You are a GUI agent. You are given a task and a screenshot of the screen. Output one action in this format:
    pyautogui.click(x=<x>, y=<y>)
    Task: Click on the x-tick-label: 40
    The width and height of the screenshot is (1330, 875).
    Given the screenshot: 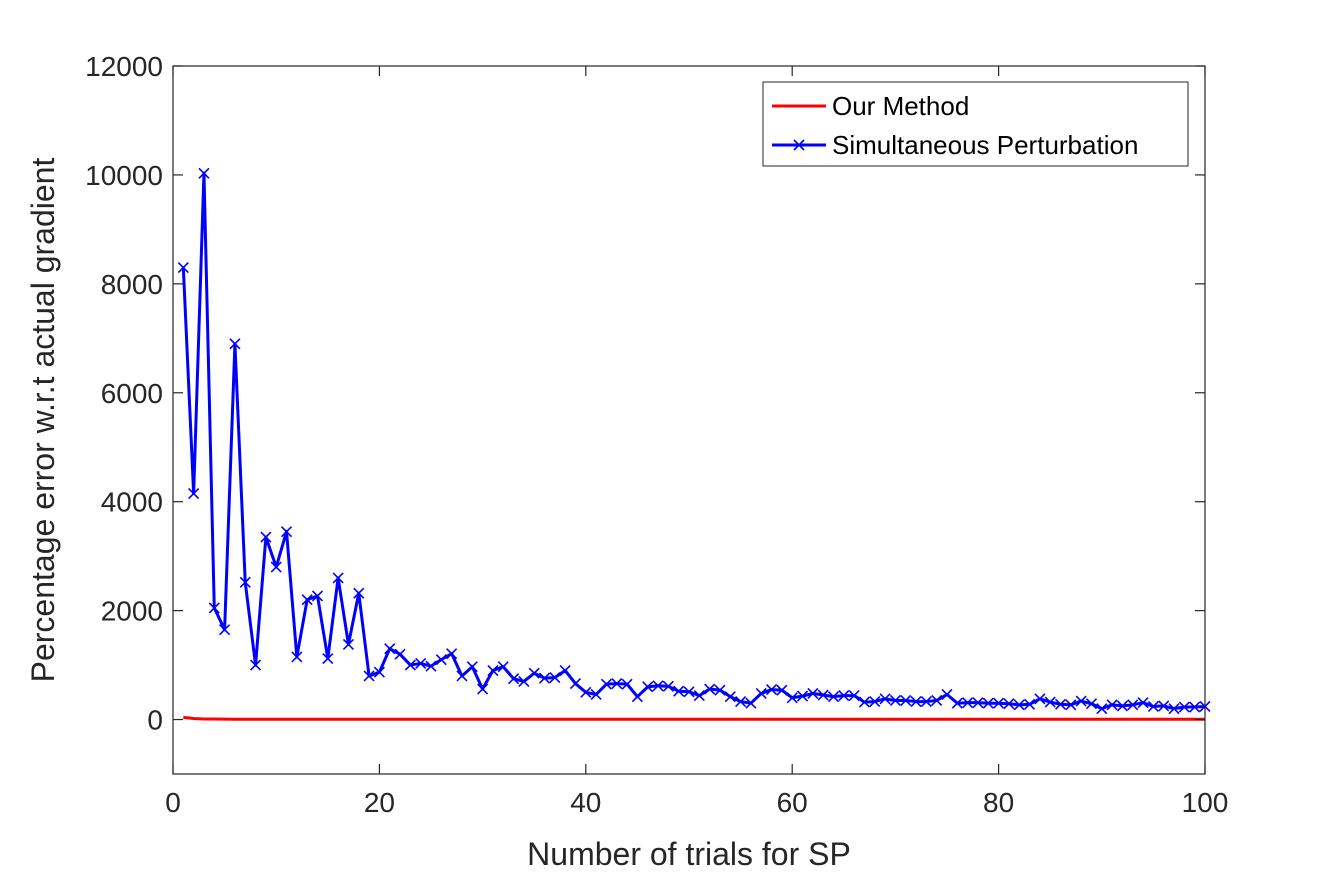 What is the action you would take?
    pyautogui.click(x=585, y=802)
    